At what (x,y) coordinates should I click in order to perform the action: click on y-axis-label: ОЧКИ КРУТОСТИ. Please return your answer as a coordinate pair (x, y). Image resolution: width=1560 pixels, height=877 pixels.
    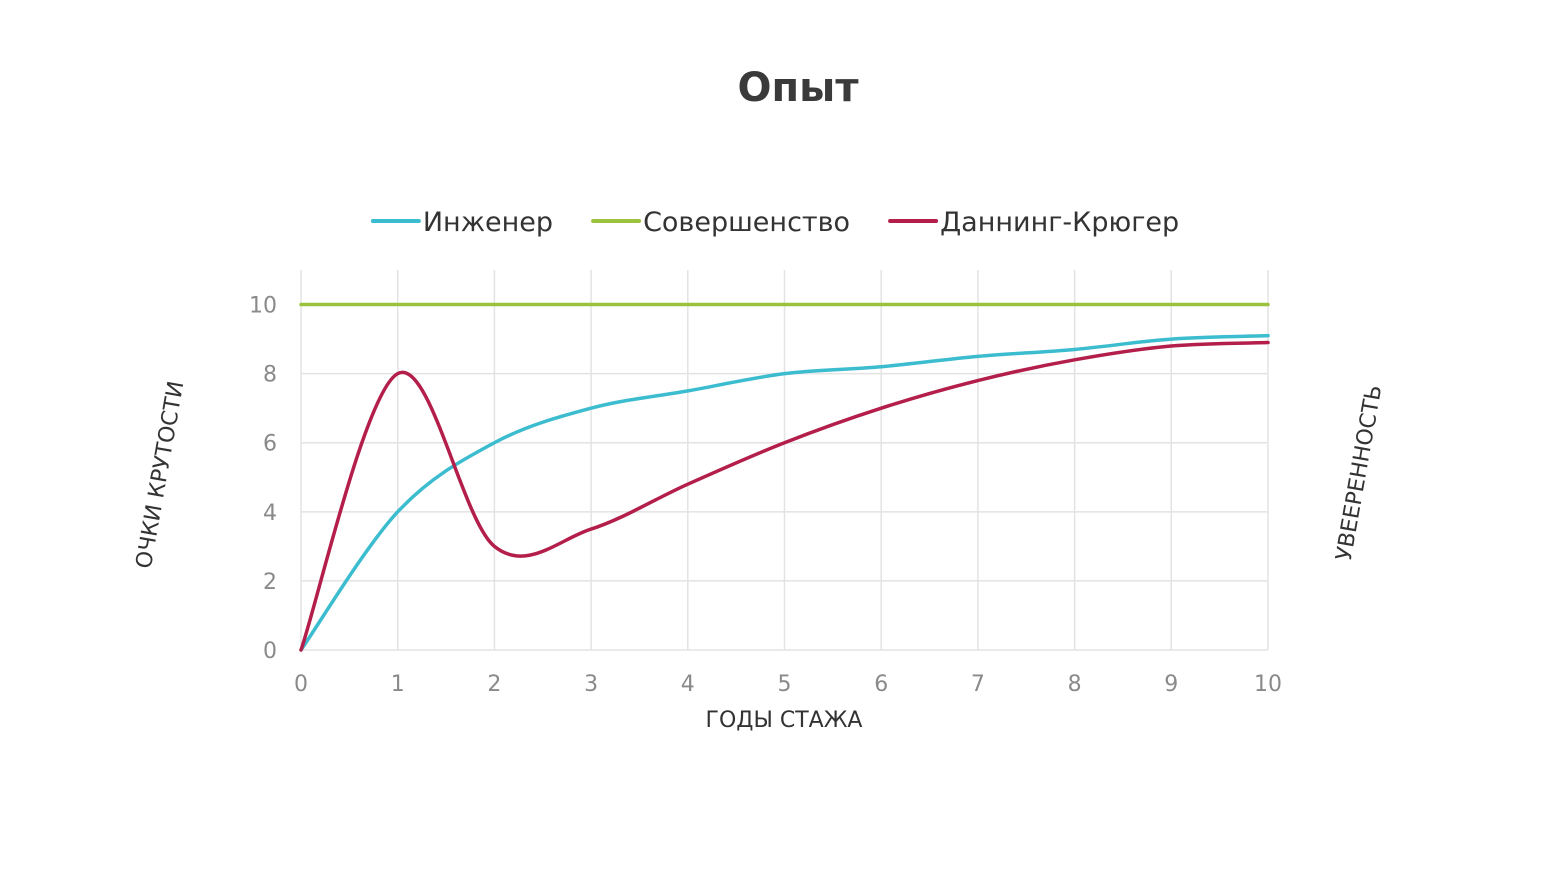
    Looking at the image, I should click on (161, 474).